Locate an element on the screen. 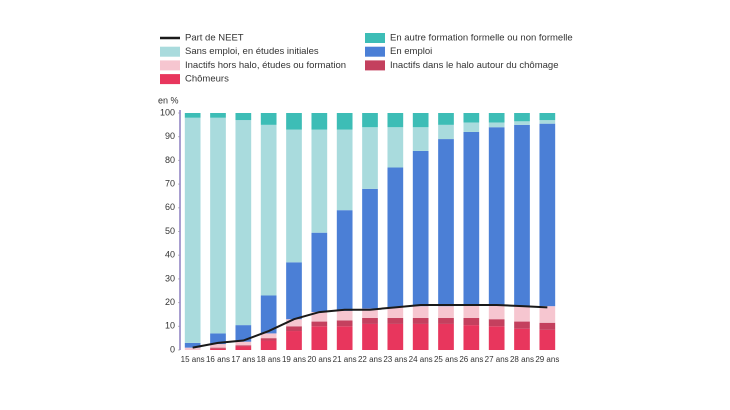  x-tick-label: 27 ans is located at coordinates (497, 359).